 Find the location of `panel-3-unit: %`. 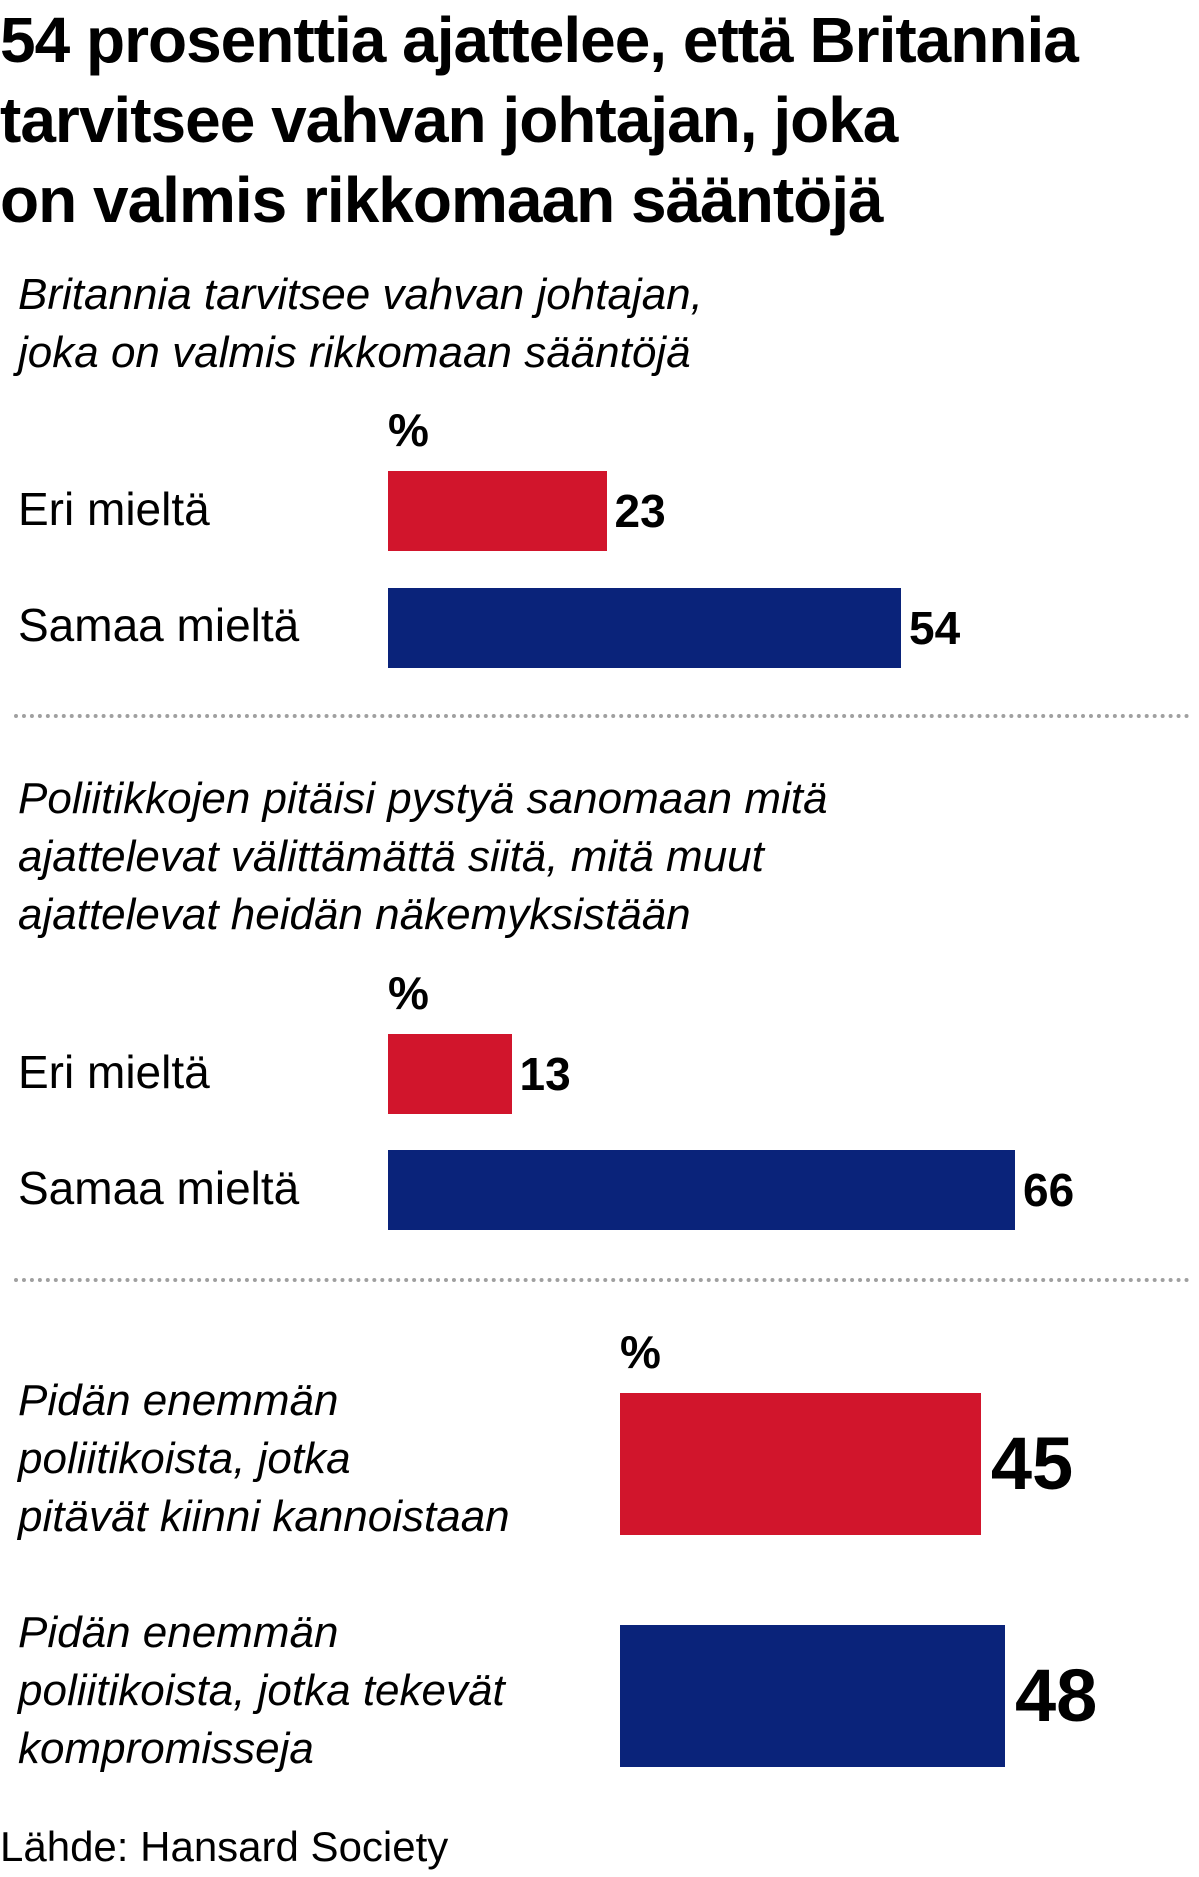

panel-3-unit: % is located at coordinates (640, 1352).